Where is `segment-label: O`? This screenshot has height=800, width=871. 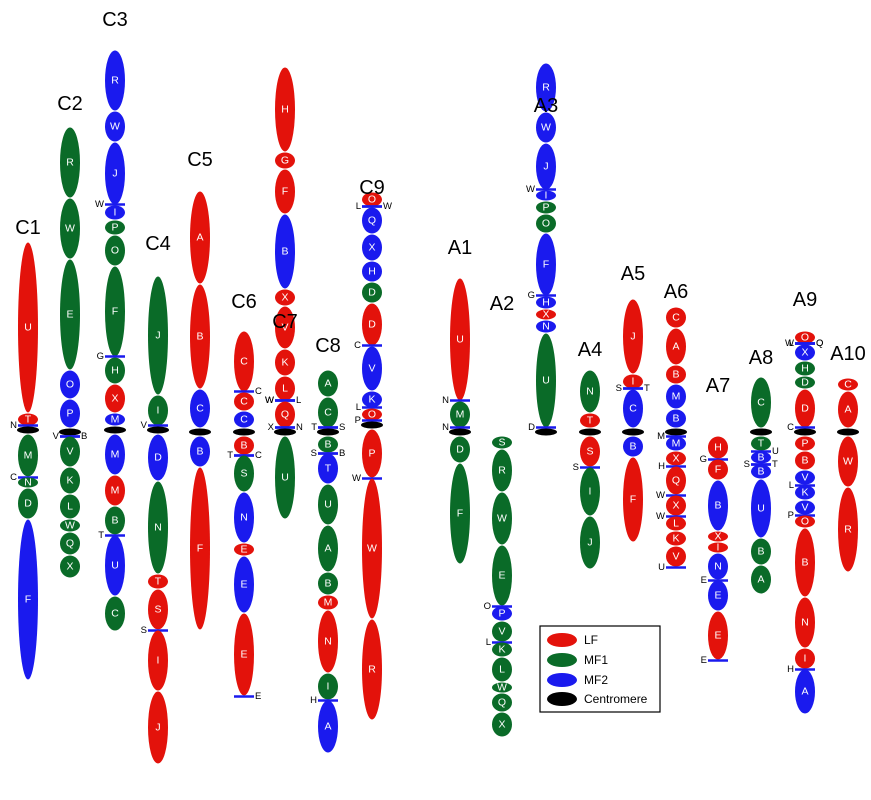
segment-label: O is located at coordinates (115, 251).